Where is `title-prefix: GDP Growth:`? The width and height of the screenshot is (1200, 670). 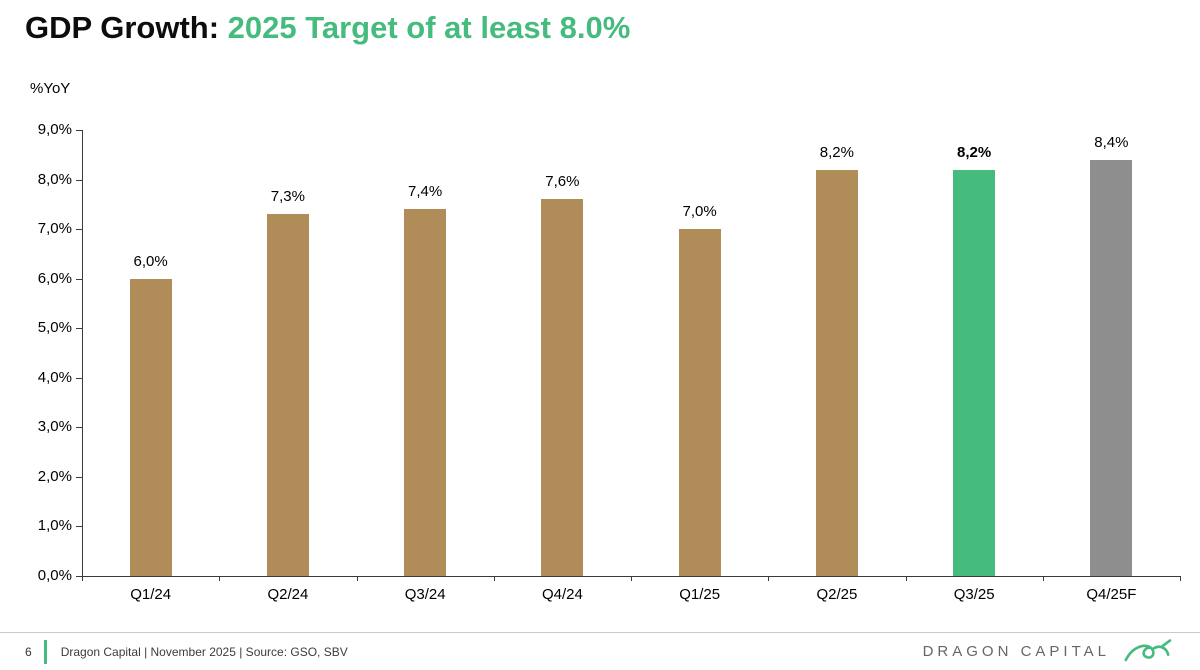 title-prefix: GDP Growth: is located at coordinates (126, 27).